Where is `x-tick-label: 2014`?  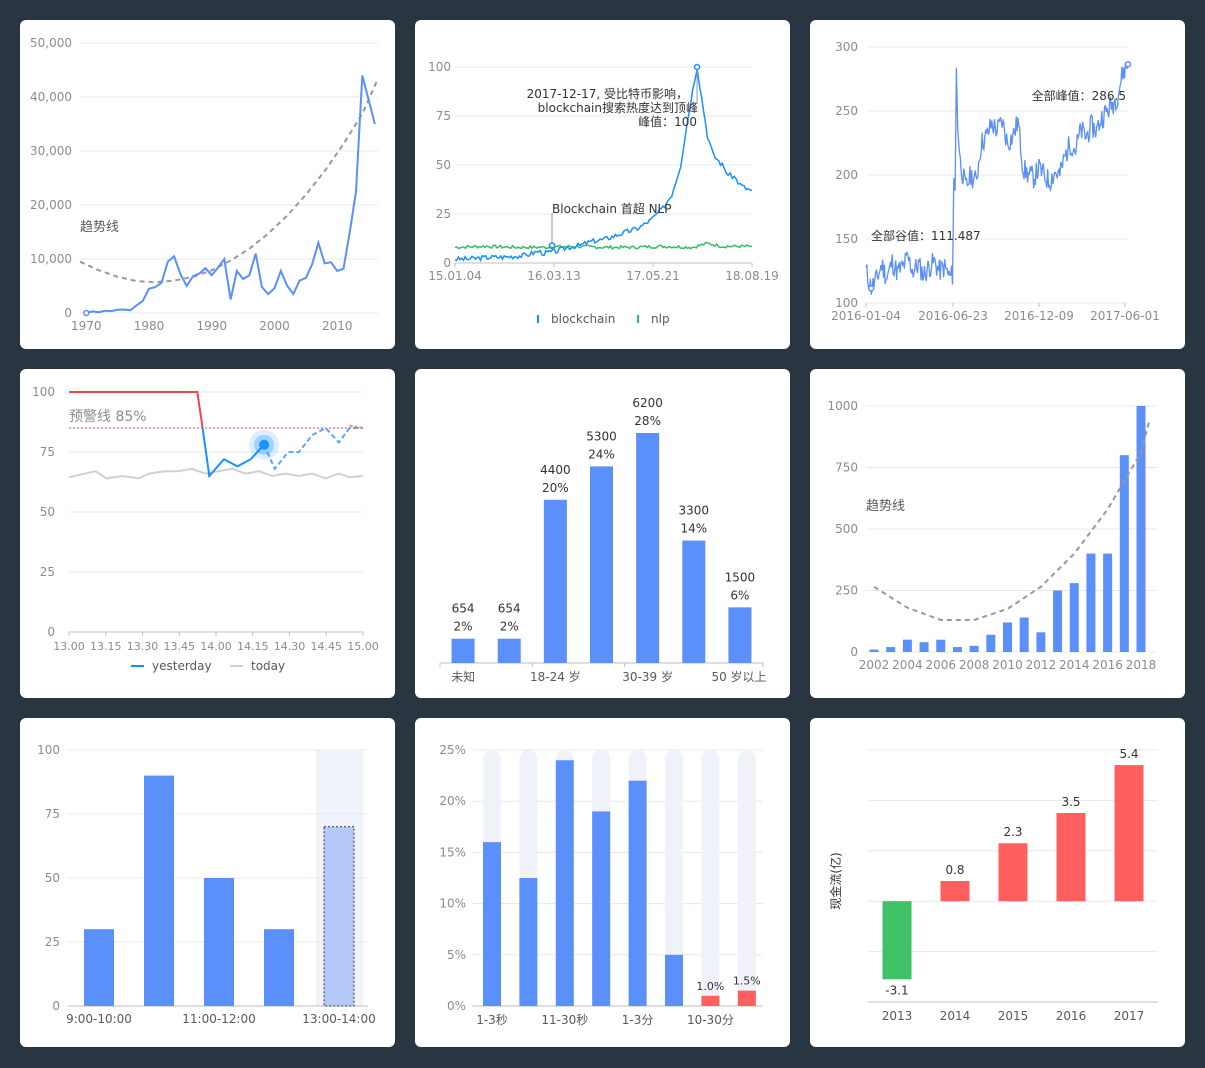
x-tick-label: 2014 is located at coordinates (1074, 665).